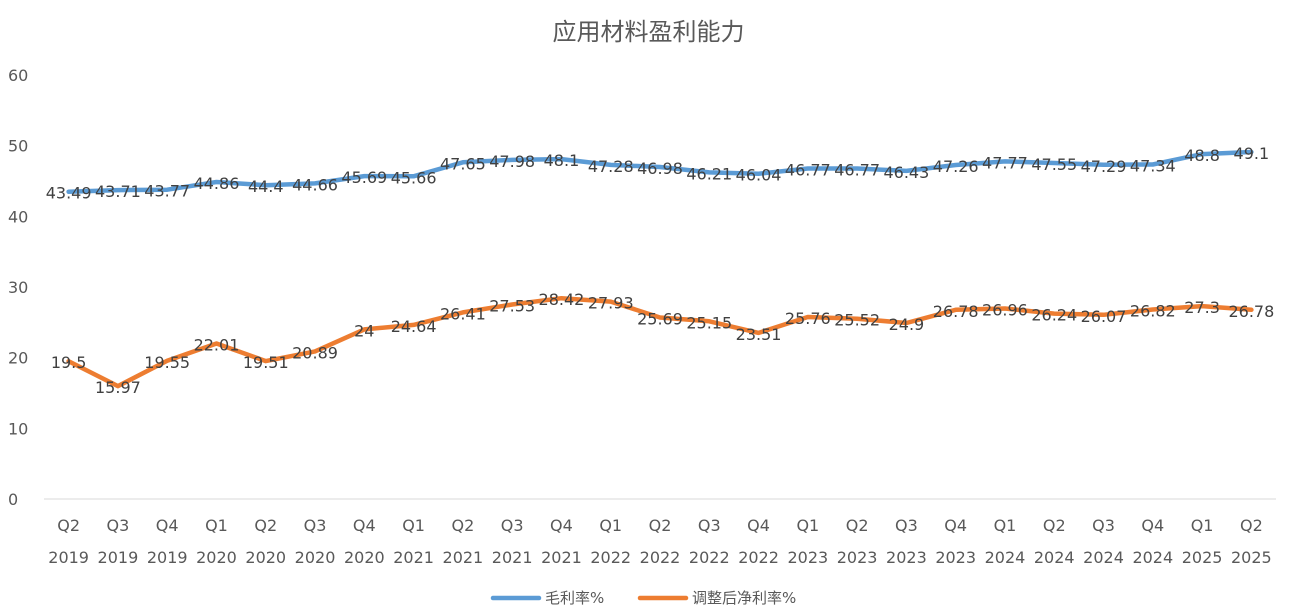 This screenshot has height=616, width=1297. What do you see at coordinates (167, 362) in the screenshot?
I see `data-label: 19.55` at bounding box center [167, 362].